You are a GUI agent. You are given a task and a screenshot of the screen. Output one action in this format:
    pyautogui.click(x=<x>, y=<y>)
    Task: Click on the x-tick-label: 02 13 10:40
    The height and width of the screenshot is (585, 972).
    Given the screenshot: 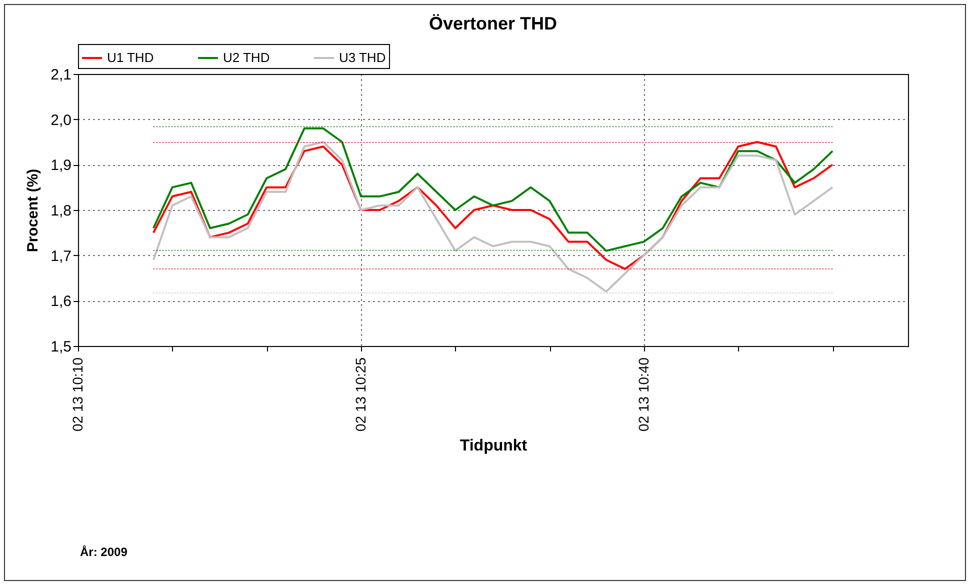 What is the action you would take?
    pyautogui.click(x=643, y=394)
    